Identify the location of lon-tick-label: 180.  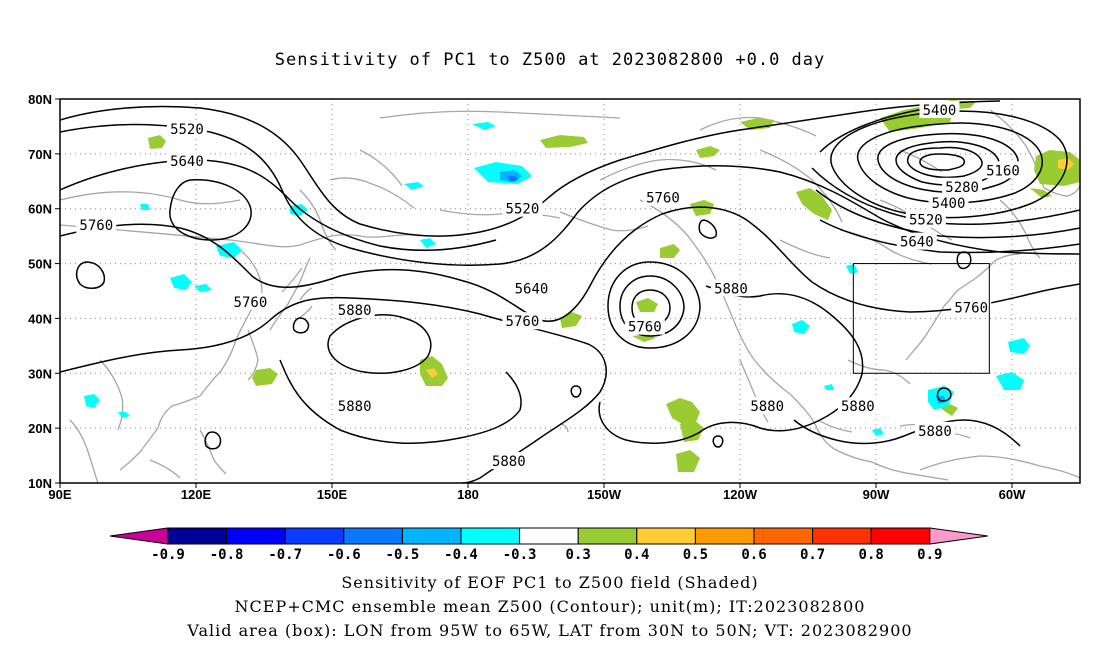
(468, 494).